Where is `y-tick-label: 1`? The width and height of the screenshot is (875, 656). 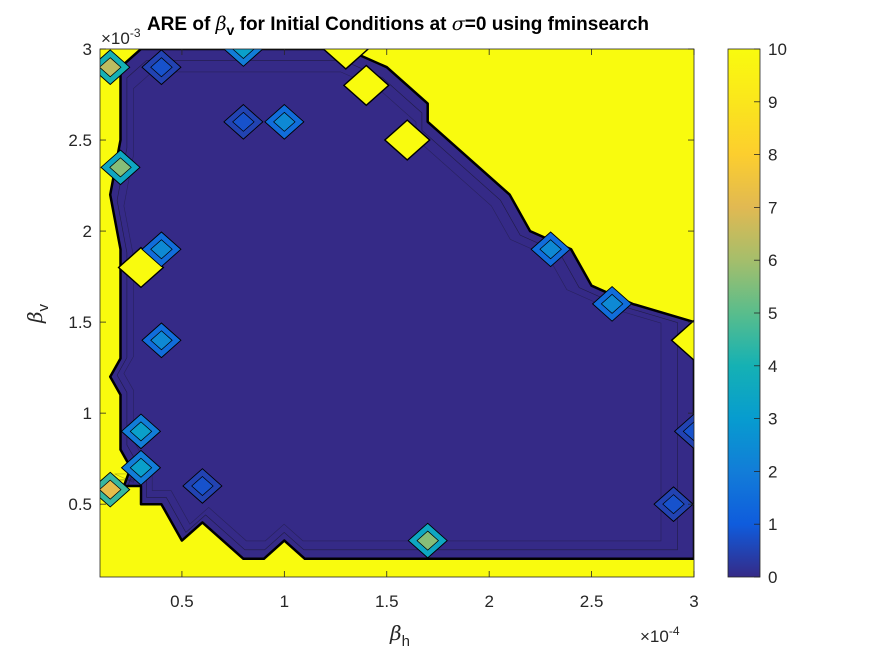 y-tick-label: 1 is located at coordinates (87, 413).